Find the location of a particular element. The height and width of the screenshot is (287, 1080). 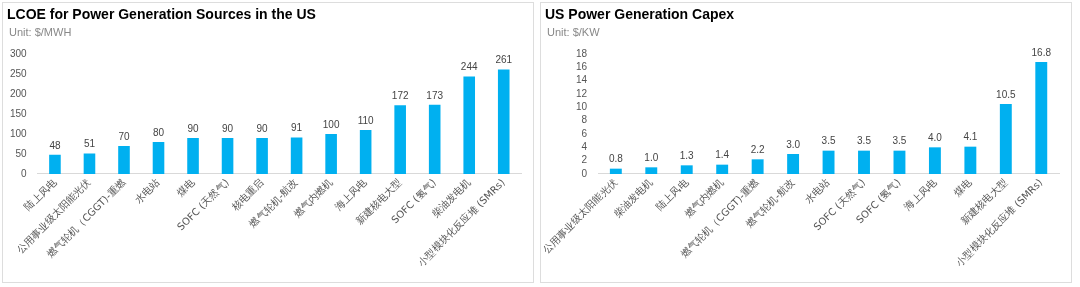

y-tick-label: 4 is located at coordinates (584, 147).